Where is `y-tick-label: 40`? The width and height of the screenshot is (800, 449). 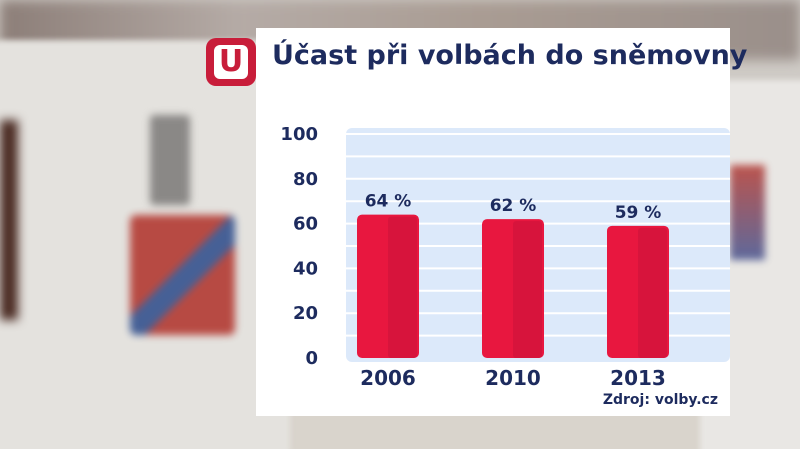 y-tick-label: 40 is located at coordinates (305, 268).